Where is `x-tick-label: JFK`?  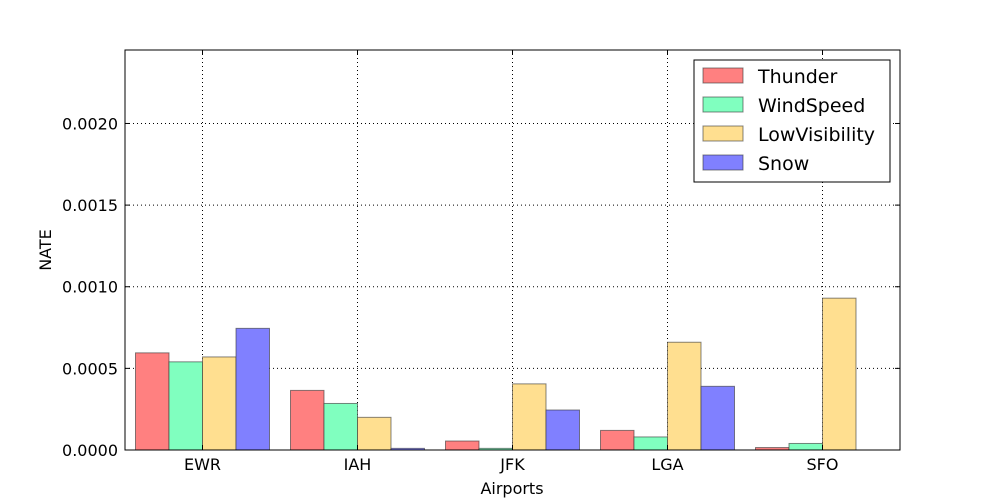
x-tick-label: JFK is located at coordinates (512, 464).